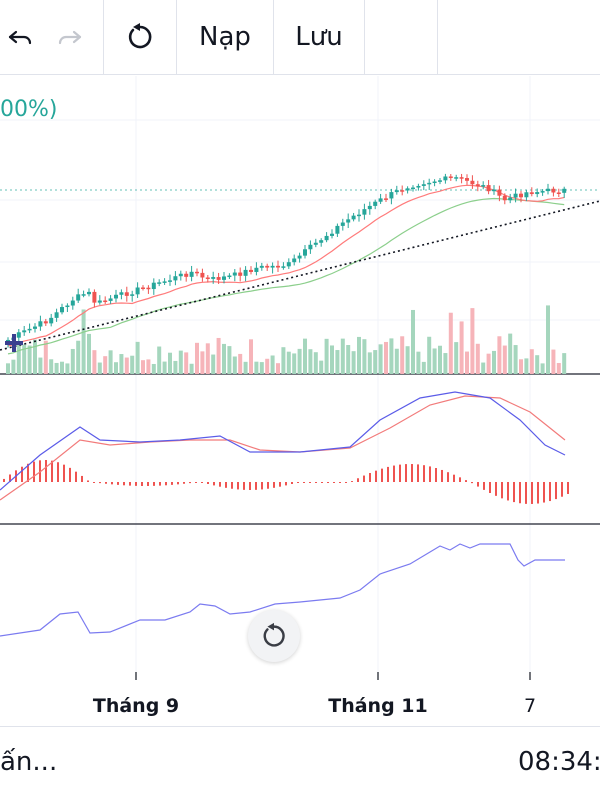  What do you see at coordinates (319, 37) in the screenshot?
I see `save-button: Lưu` at bounding box center [319, 37].